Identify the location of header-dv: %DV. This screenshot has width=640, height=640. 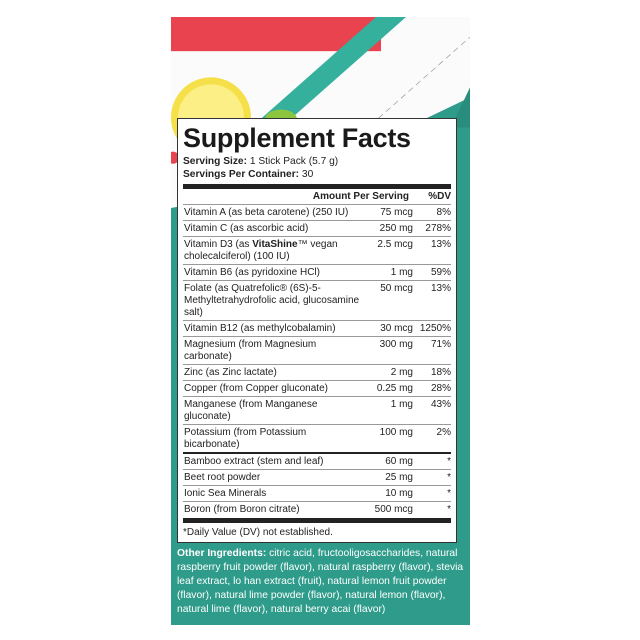
(439, 196).